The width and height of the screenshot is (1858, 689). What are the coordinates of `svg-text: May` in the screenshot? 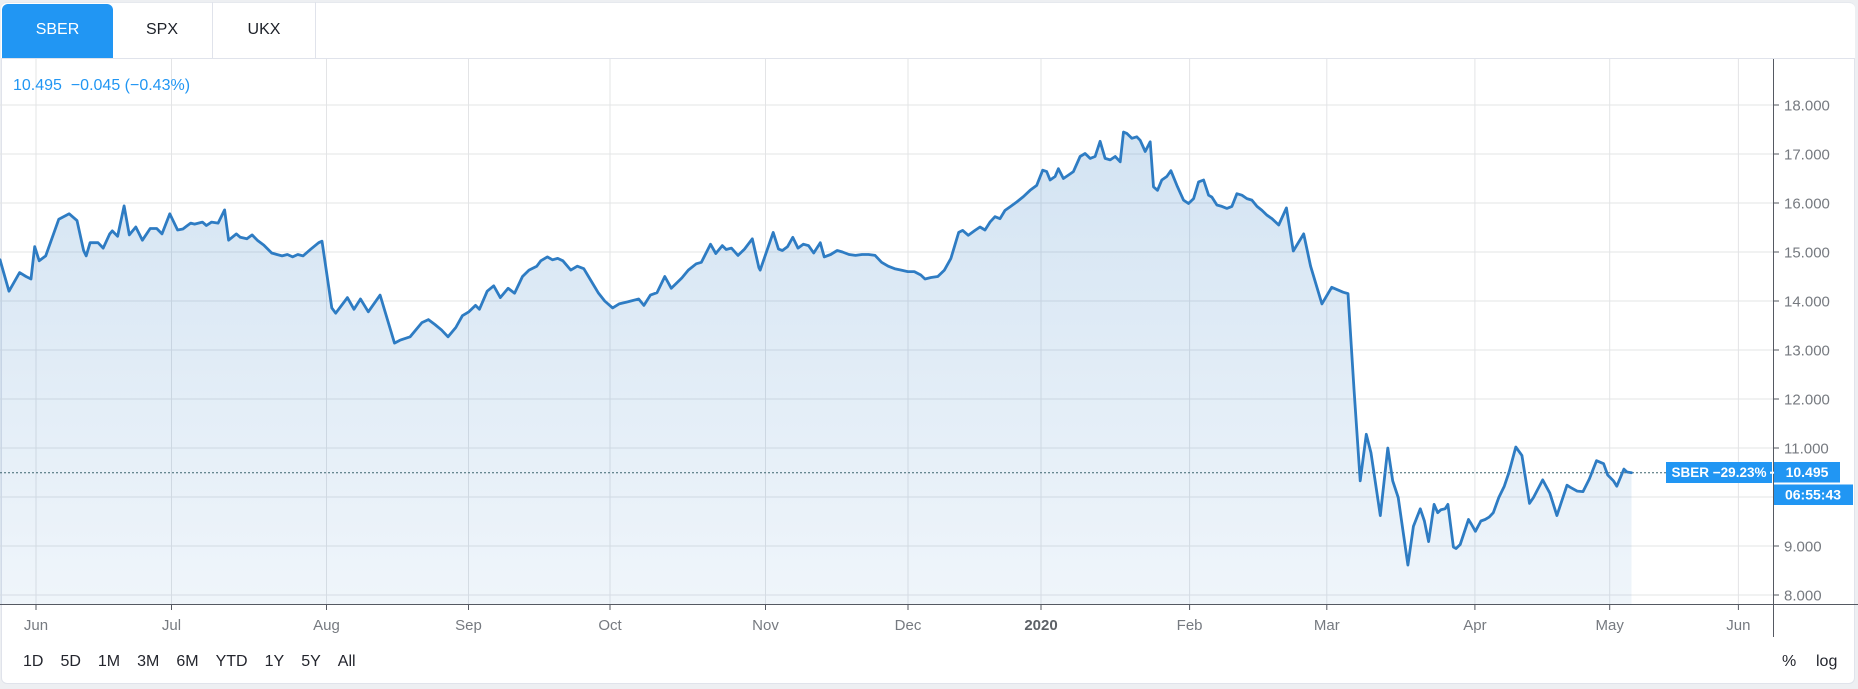 It's located at (1610, 625).